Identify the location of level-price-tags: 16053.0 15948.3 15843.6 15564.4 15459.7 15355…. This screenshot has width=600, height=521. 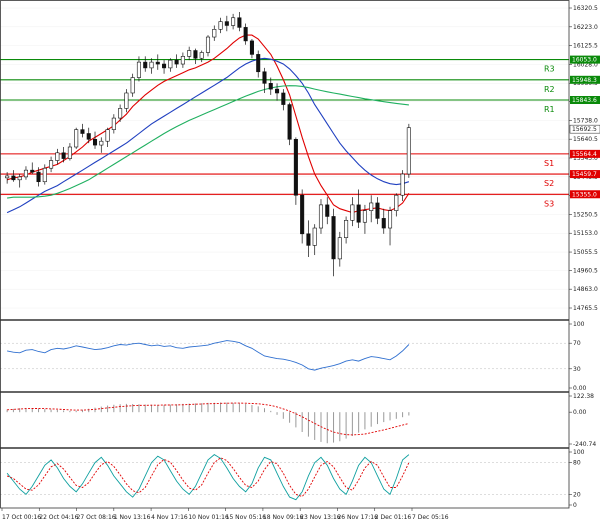
(584, 127).